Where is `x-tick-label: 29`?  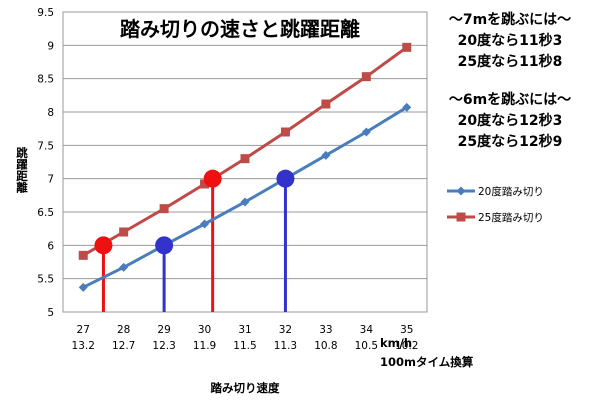 x-tick-label: 29 is located at coordinates (163, 330).